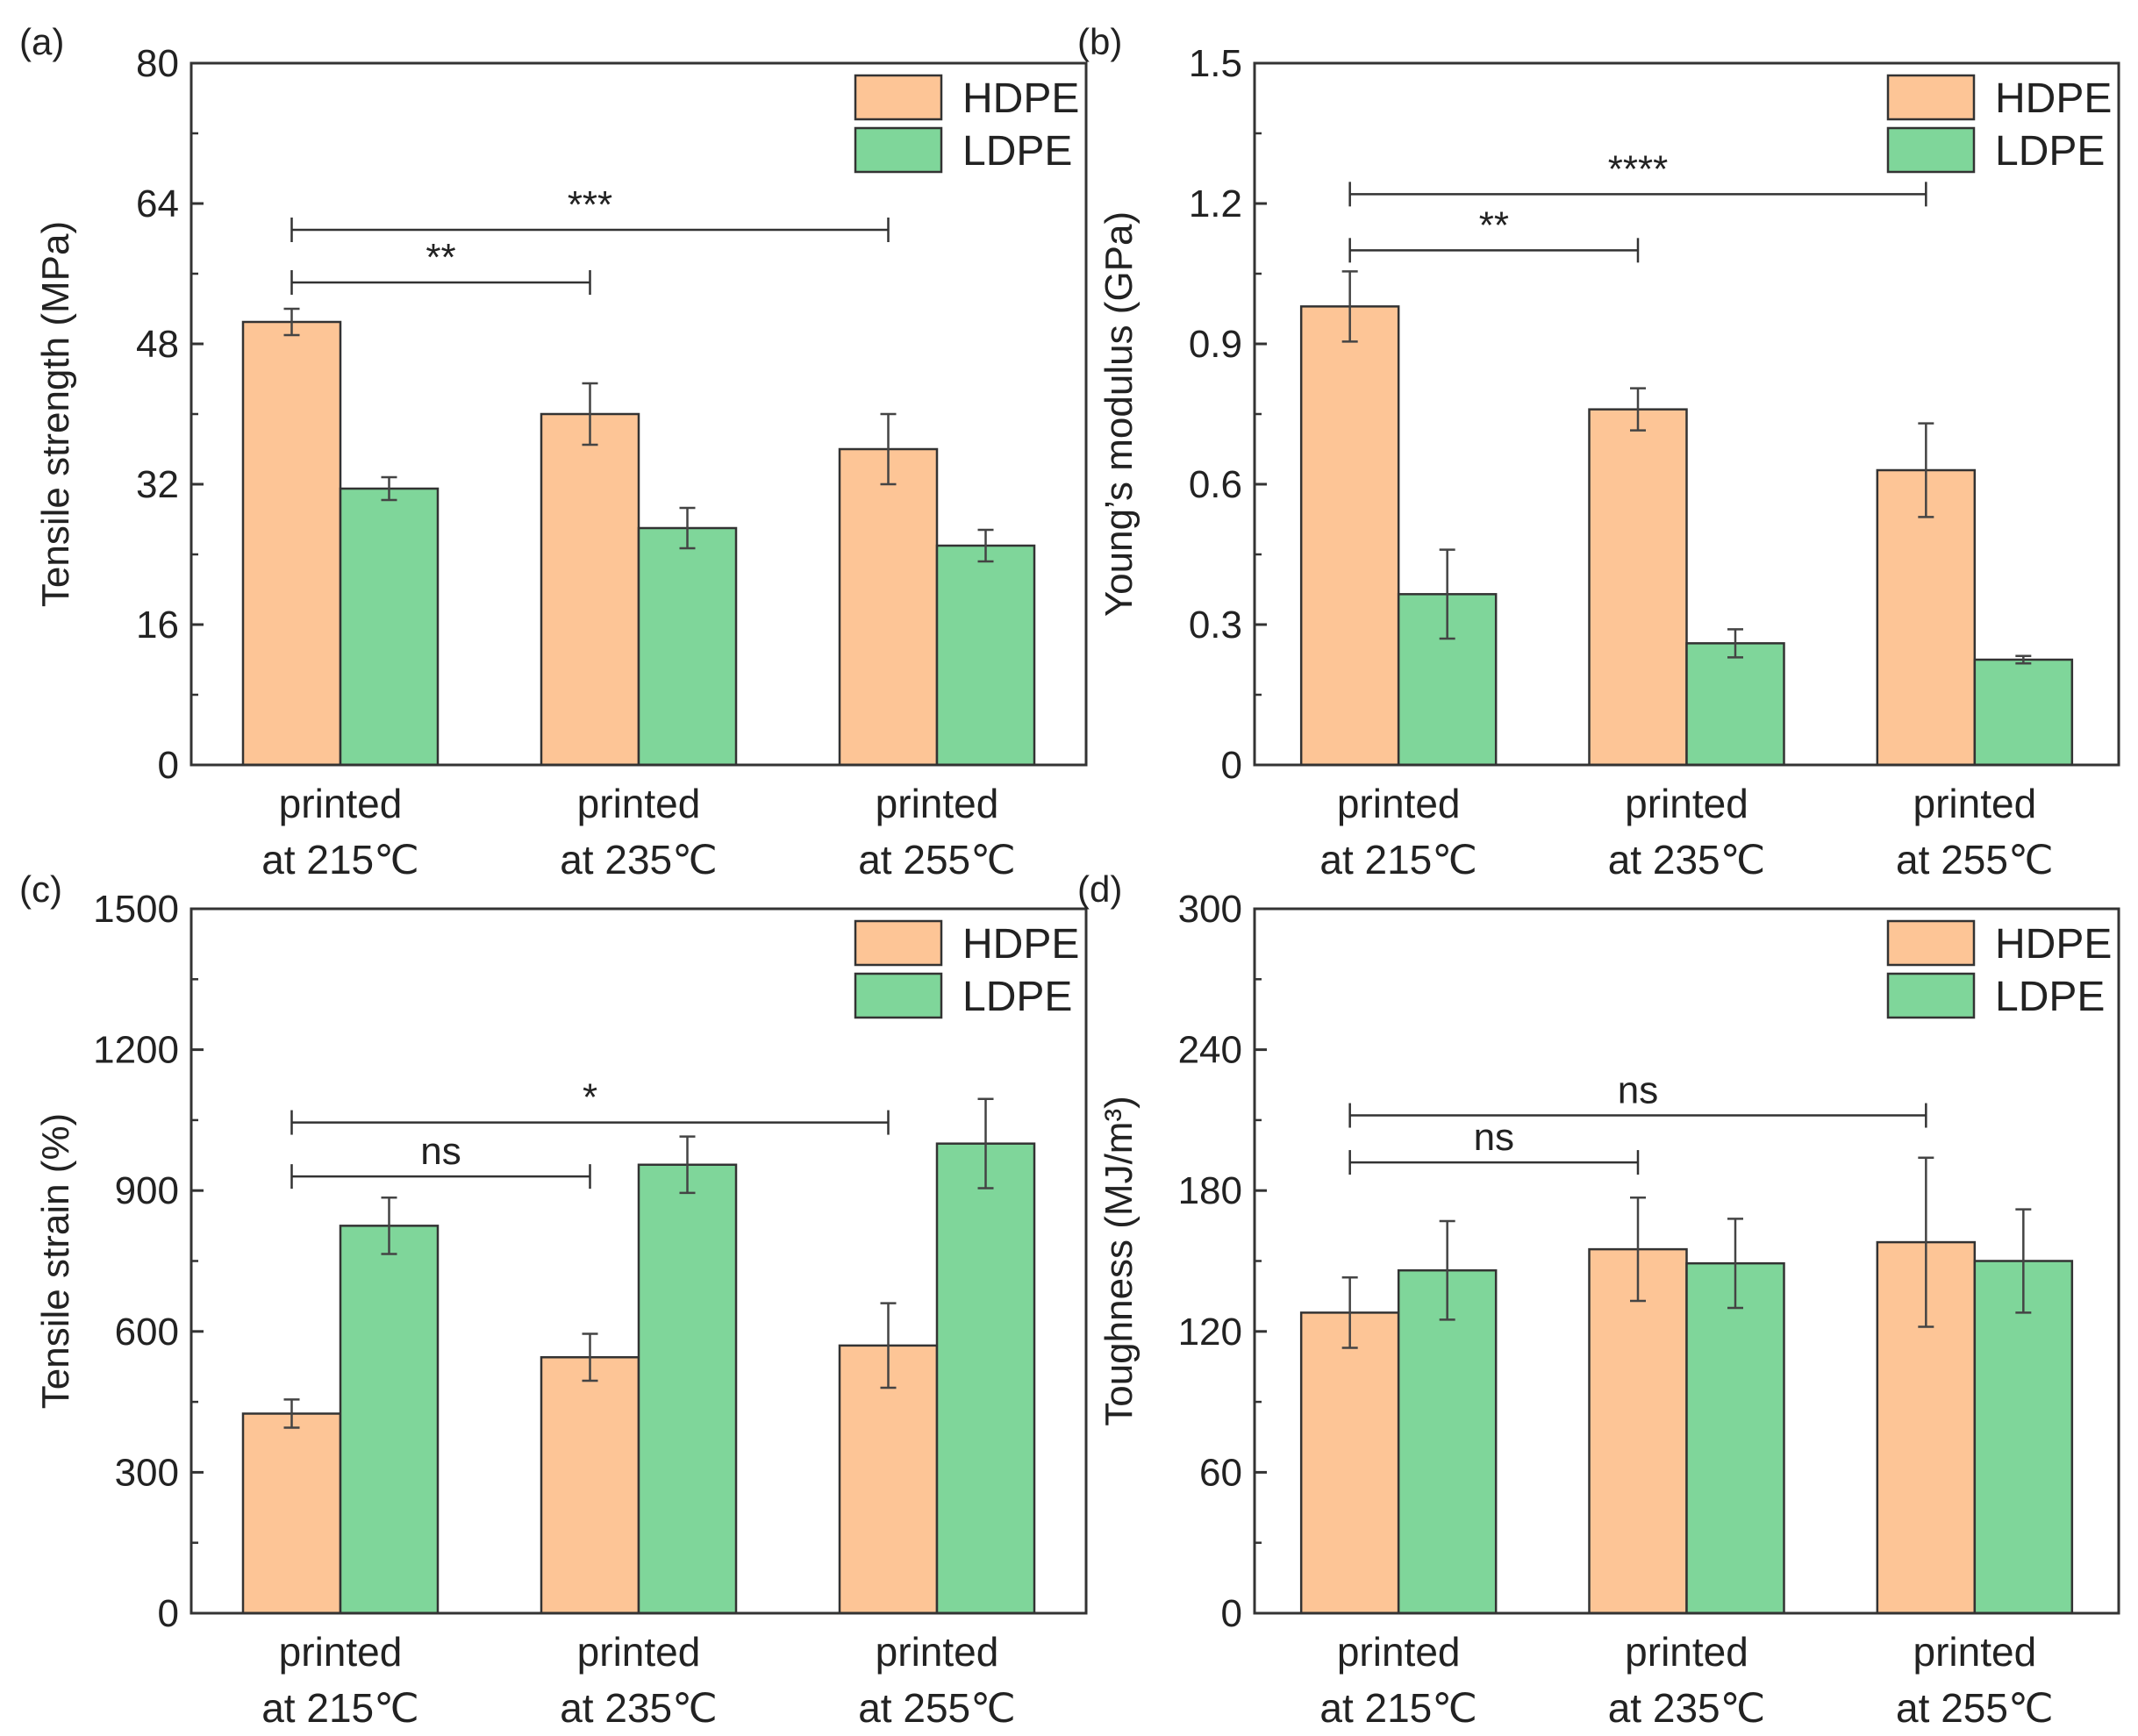  Describe the element at coordinates (55, 414) in the screenshot. I see `y-axis-title: Tensile strength (MPa)` at that location.